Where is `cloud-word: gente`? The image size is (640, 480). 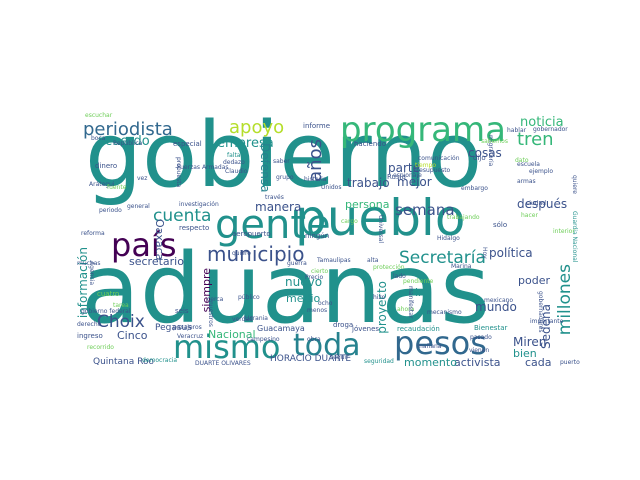 cloud-word: gente is located at coordinates (273, 225).